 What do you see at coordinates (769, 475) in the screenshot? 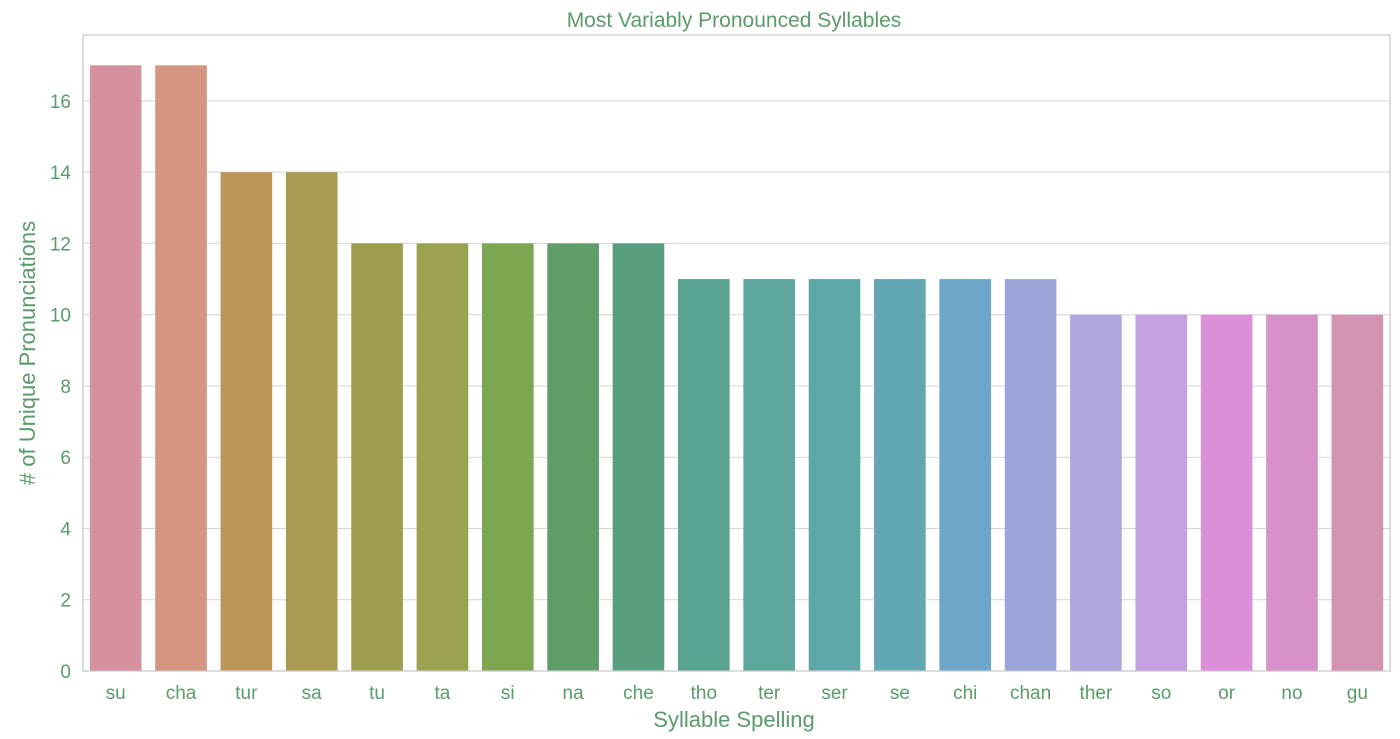
I see `bar-ter` at bounding box center [769, 475].